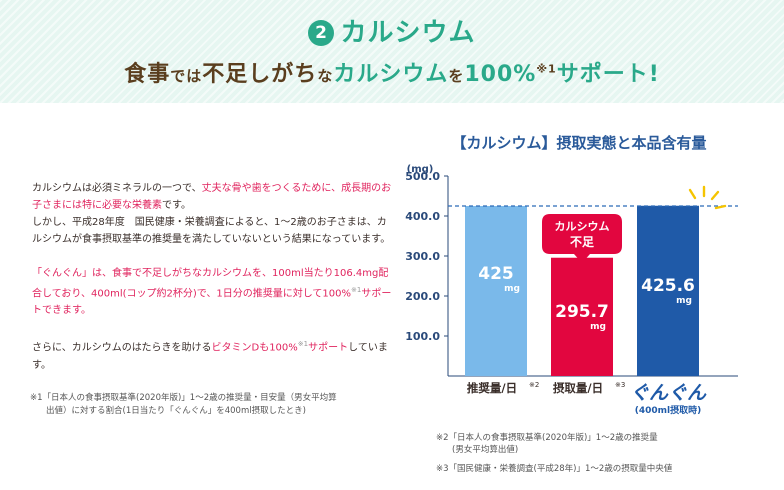 This screenshot has width=784, height=490. I want to click on description-p2-segment-3: サポートできます。, so click(212, 302).